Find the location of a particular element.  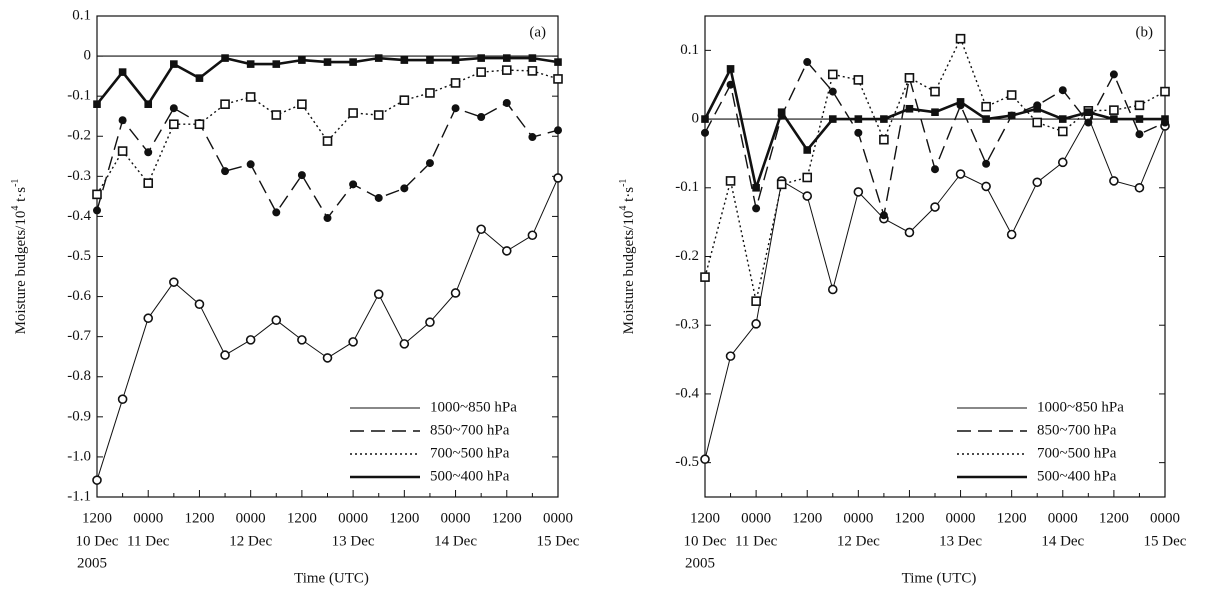

panel-label: (b) is located at coordinates (1145, 32).